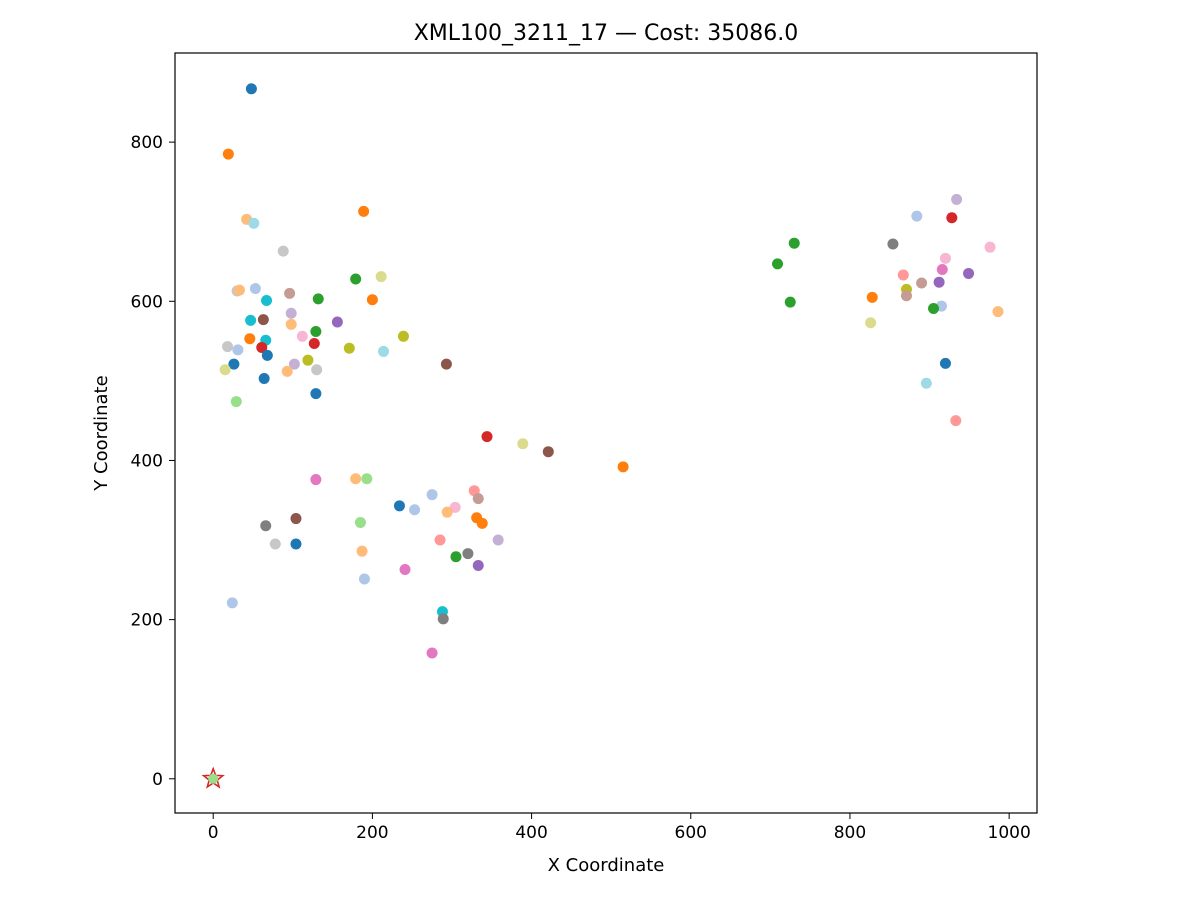  Describe the element at coordinates (101, 433) in the screenshot. I see `y-axis-label: Y Coordinate` at that location.